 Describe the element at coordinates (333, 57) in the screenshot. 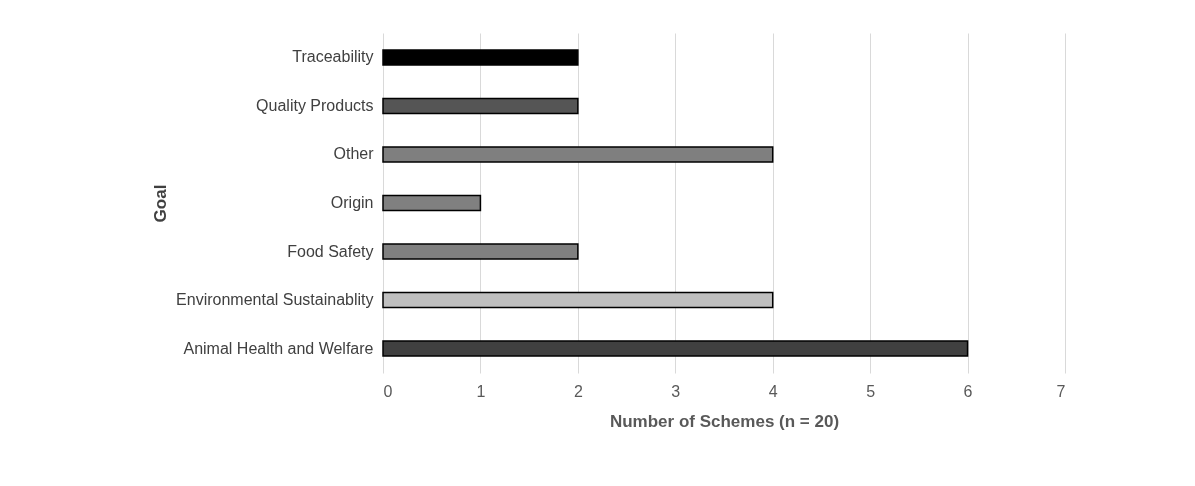

I see `y-tick-label: Traceability` at that location.